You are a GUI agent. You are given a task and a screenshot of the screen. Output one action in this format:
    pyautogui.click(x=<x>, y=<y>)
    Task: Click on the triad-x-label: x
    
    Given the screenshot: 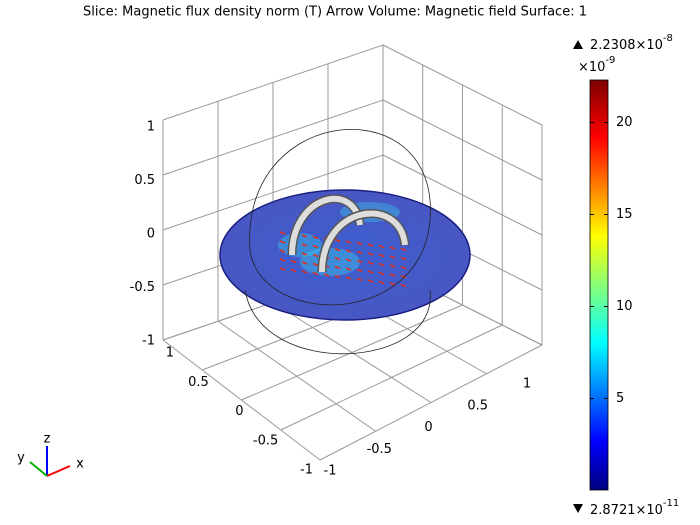 What is the action you would take?
    pyautogui.click(x=80, y=464)
    